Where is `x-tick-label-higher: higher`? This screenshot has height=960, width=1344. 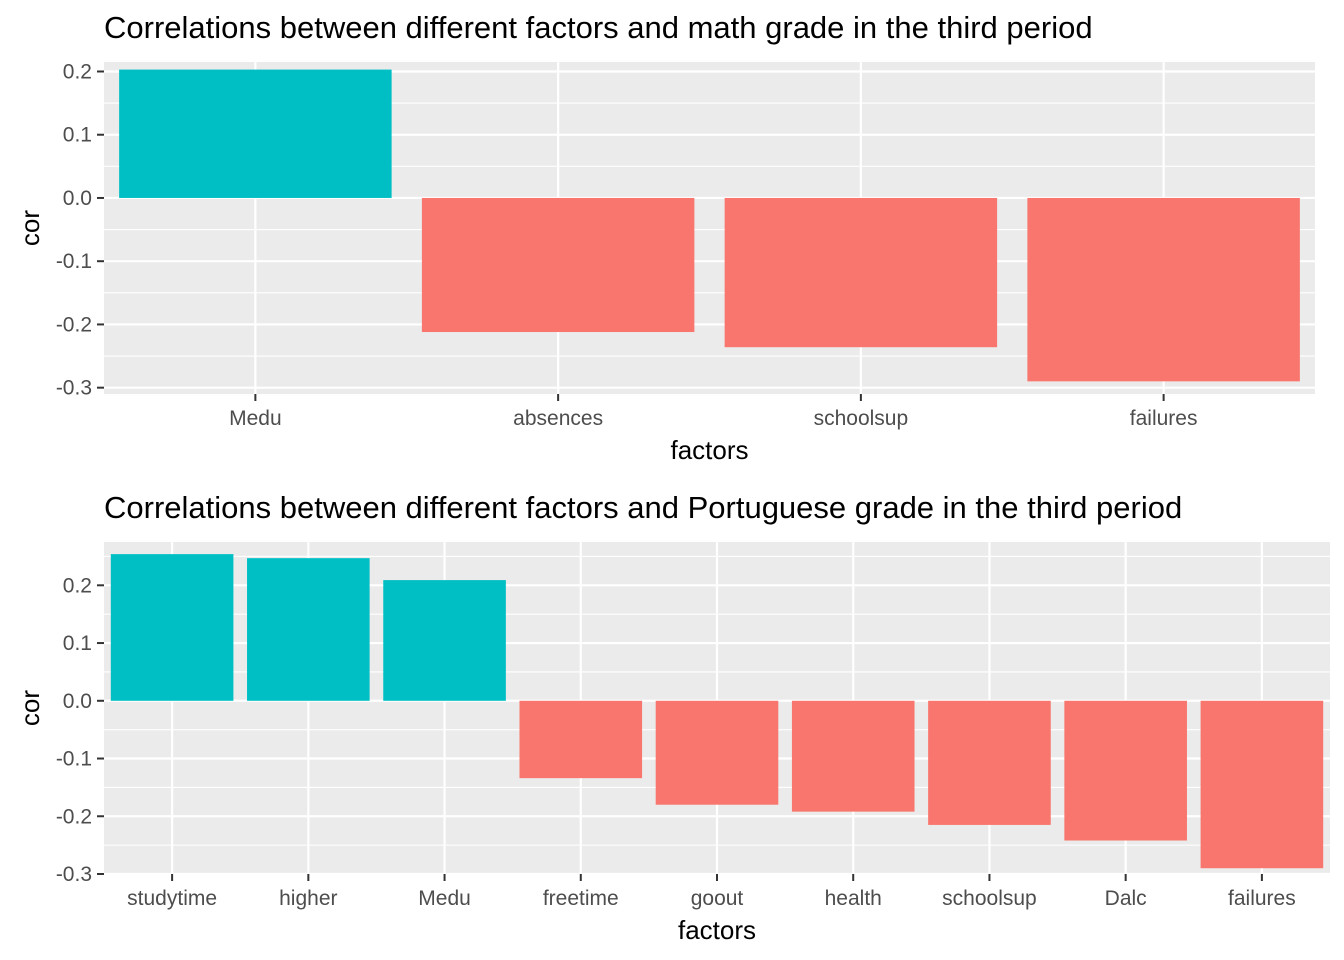
x-tick-label-higher: higher is located at coordinates (308, 898).